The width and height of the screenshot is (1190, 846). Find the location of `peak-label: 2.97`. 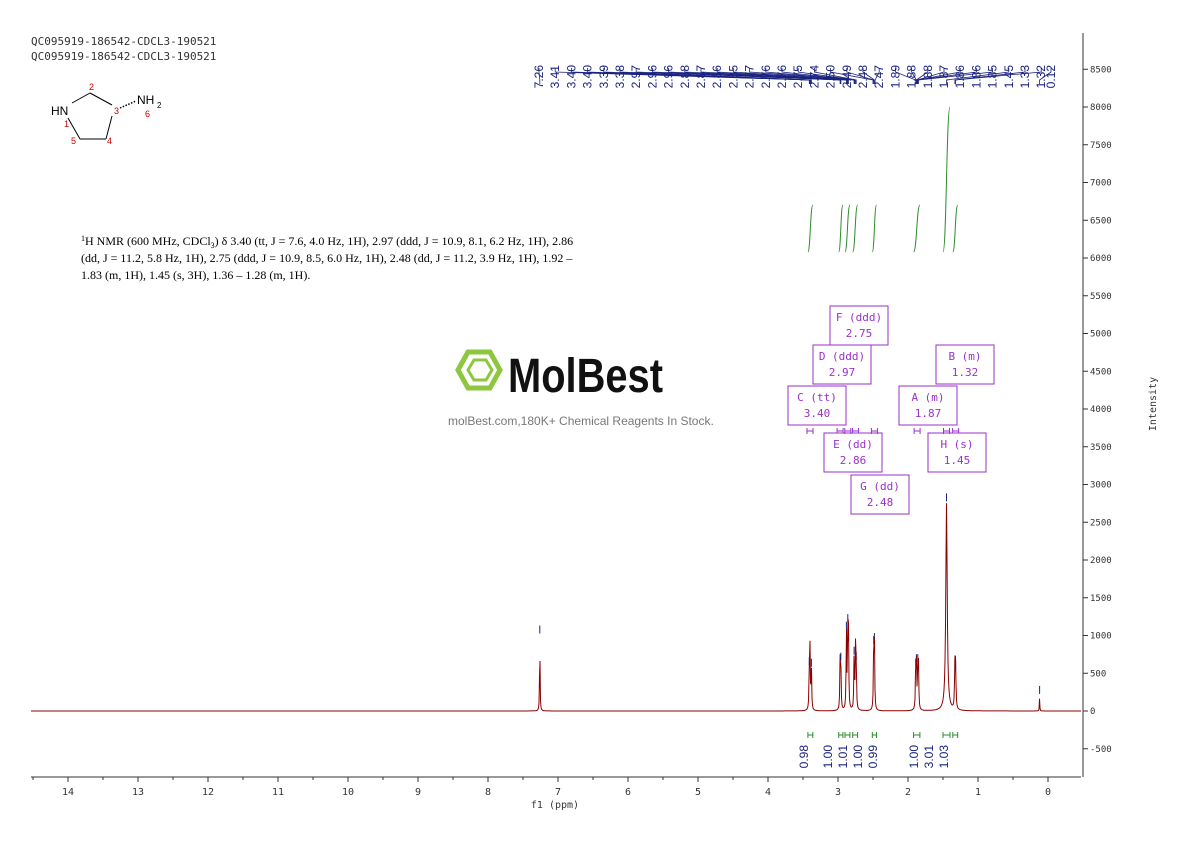

peak-label: 2.97 is located at coordinates (636, 77).